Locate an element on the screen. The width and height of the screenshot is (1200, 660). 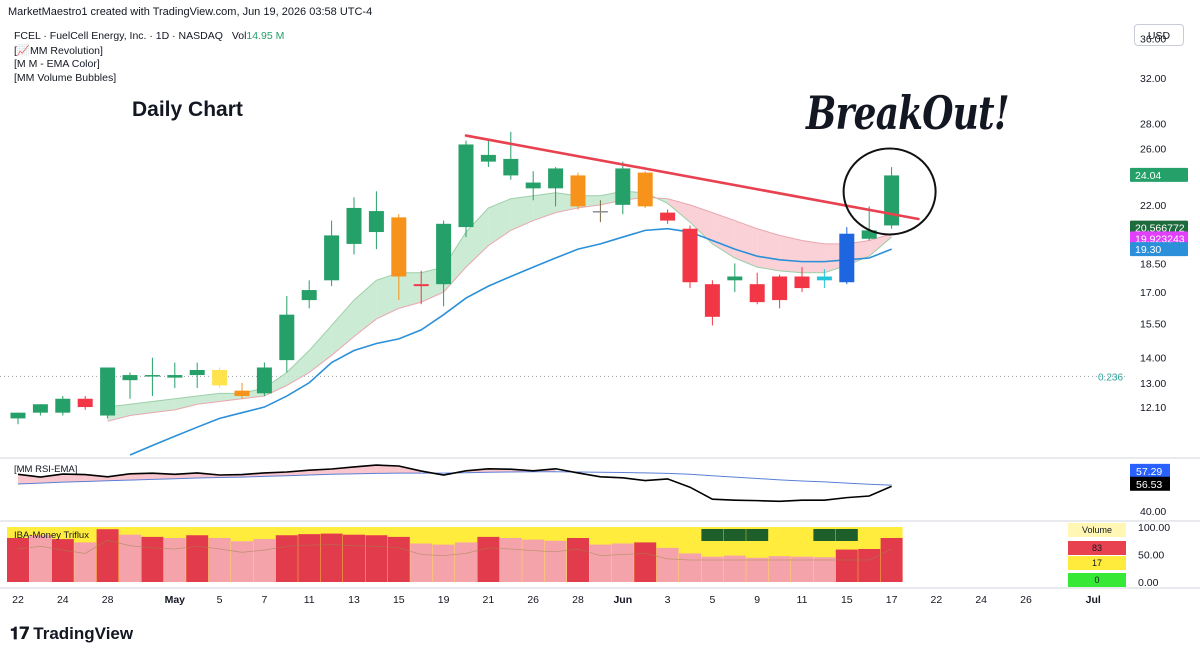
triflux-green-block is located at coordinates (824, 535).